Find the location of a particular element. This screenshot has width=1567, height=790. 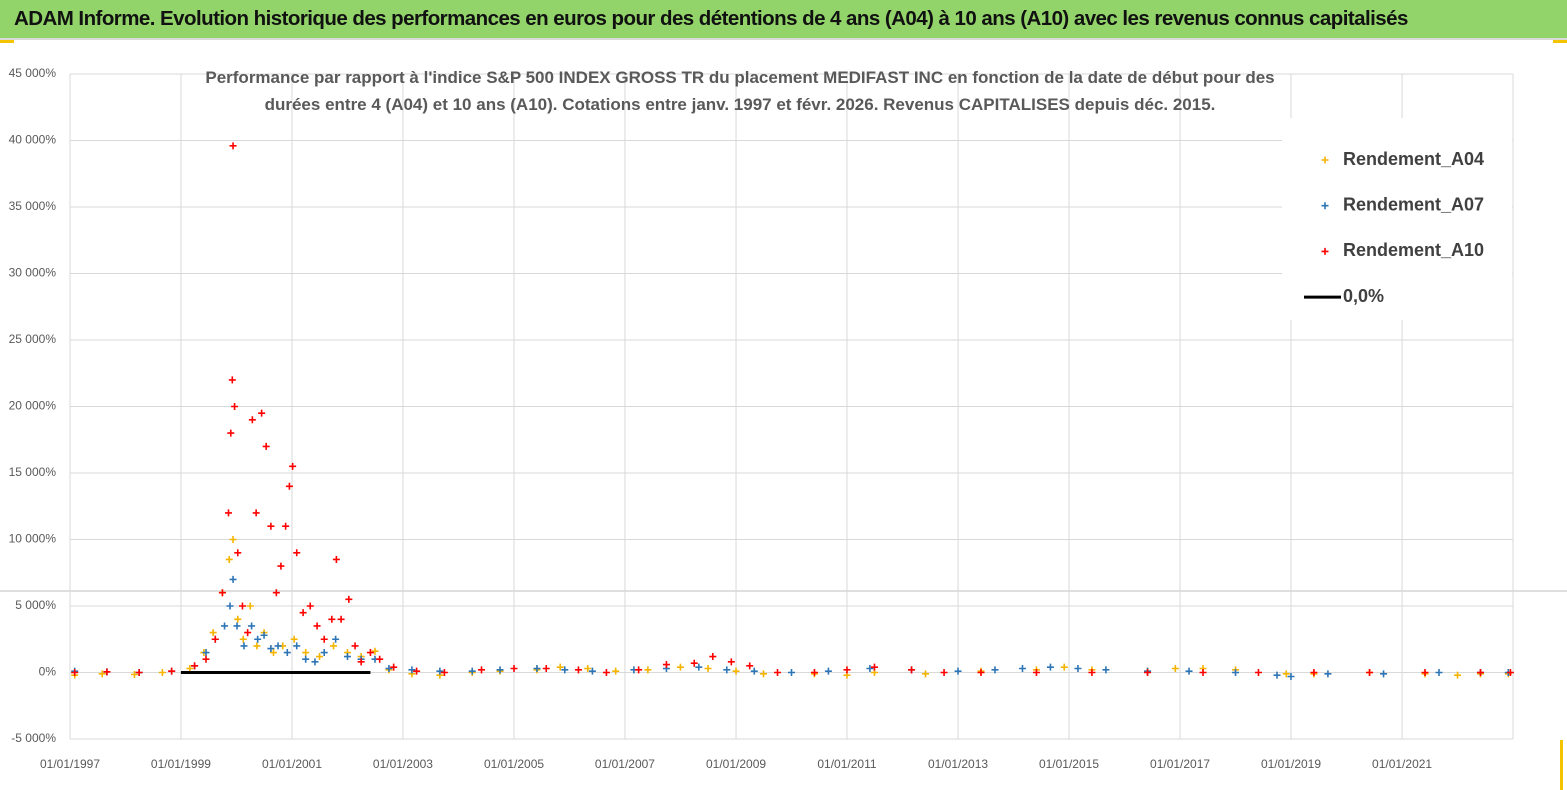

y-tick-label: 20 000% is located at coordinates (33, 406).